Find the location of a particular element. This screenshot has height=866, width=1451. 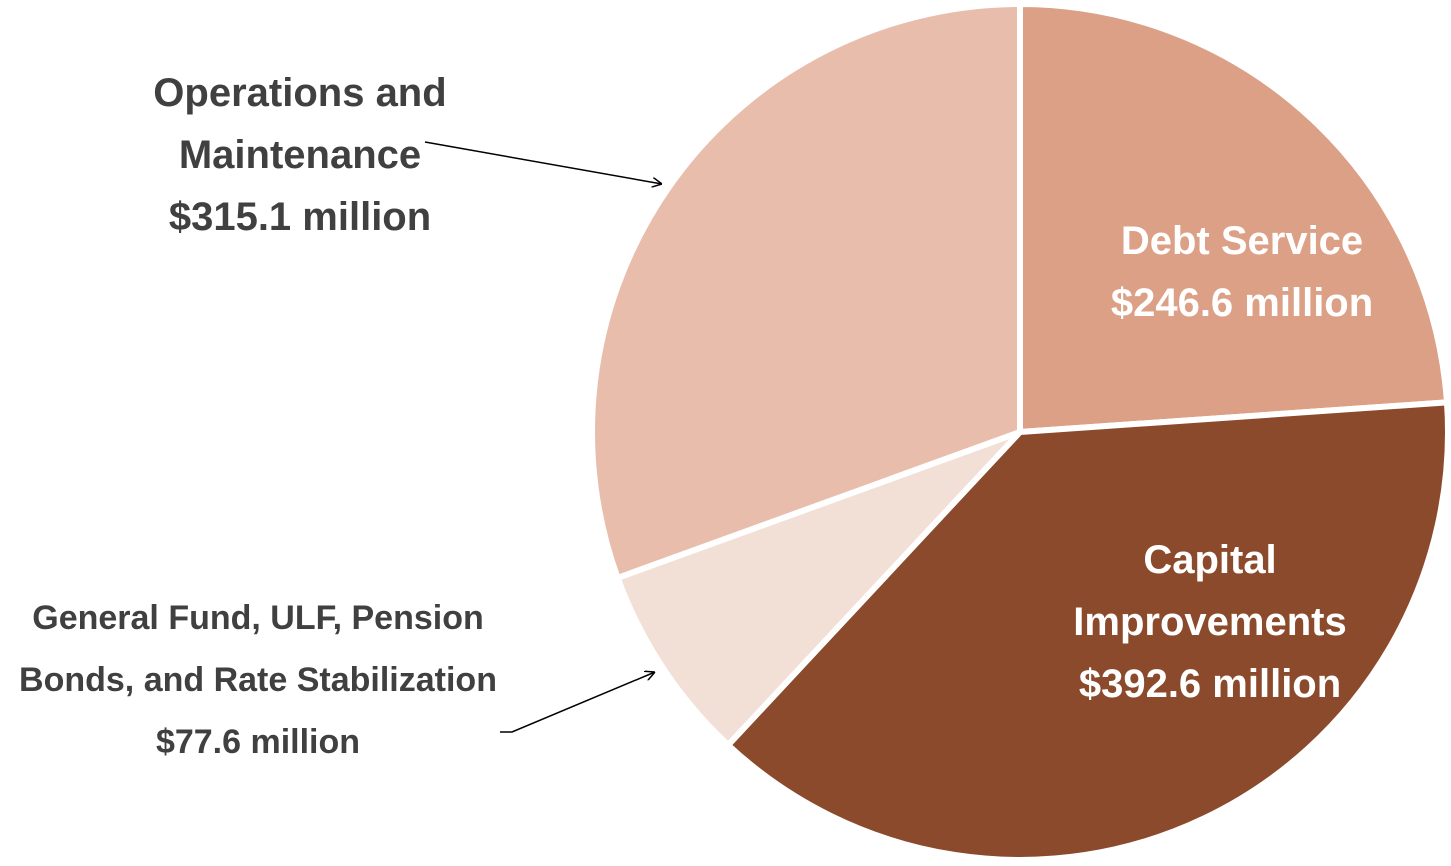

value-label: $315.1 million is located at coordinates (300, 217).